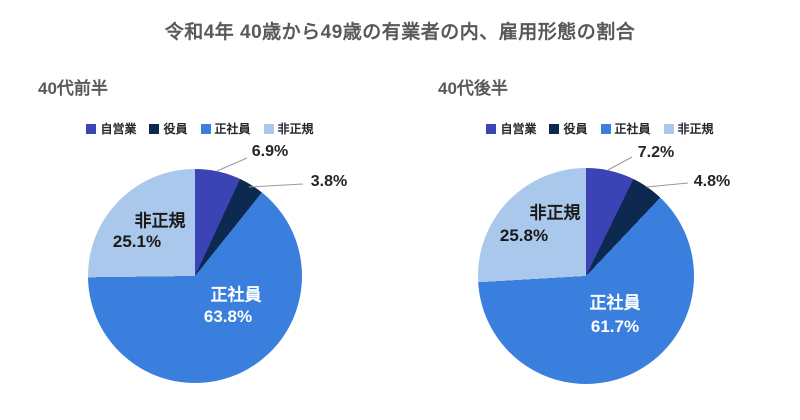  I want to click on slice-value-self-employed: 7.2%, so click(656, 152).